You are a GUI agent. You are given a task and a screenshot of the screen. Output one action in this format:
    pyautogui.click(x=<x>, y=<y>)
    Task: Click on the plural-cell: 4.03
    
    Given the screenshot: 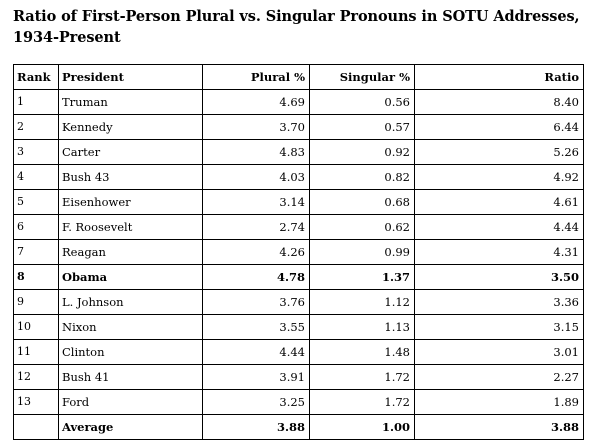 What is the action you would take?
    pyautogui.click(x=256, y=177)
    